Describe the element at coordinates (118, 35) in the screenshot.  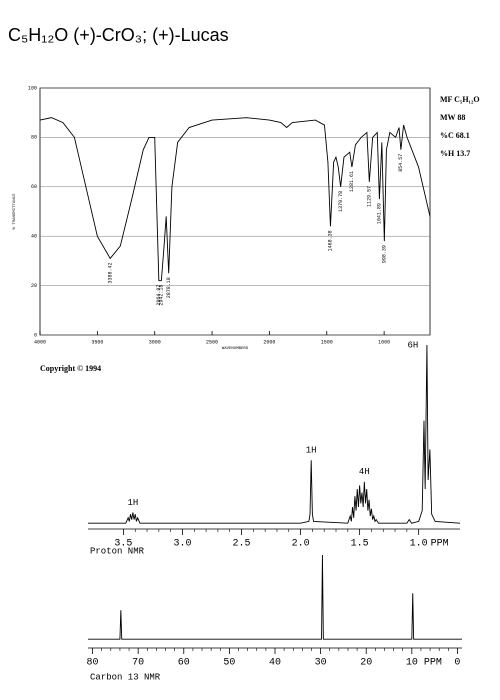
I see `page-title: C₅H₁₂O (+)-CrO₃; (+)-Lucas` at that location.